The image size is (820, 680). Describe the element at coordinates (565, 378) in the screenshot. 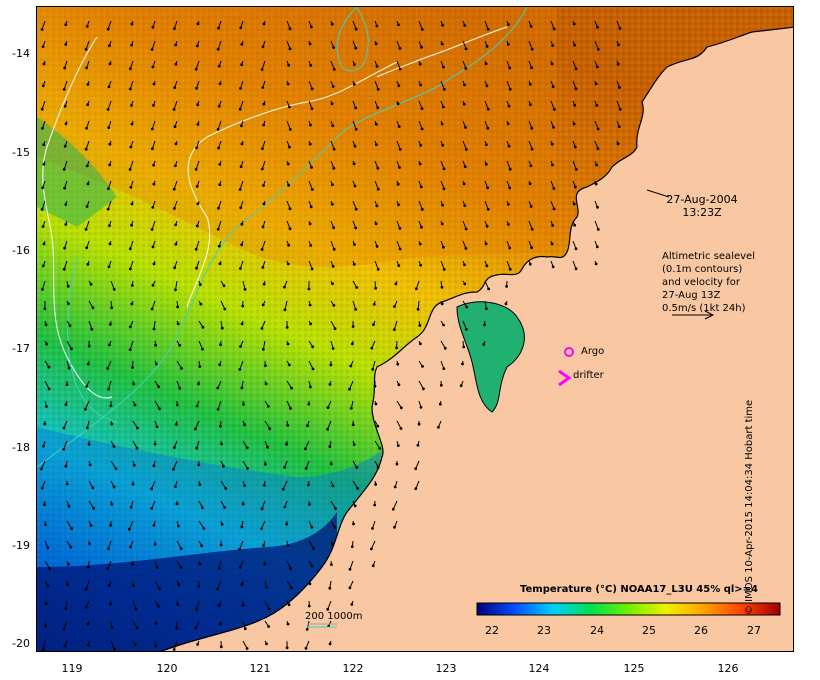

I see `drifter-marker` at that location.